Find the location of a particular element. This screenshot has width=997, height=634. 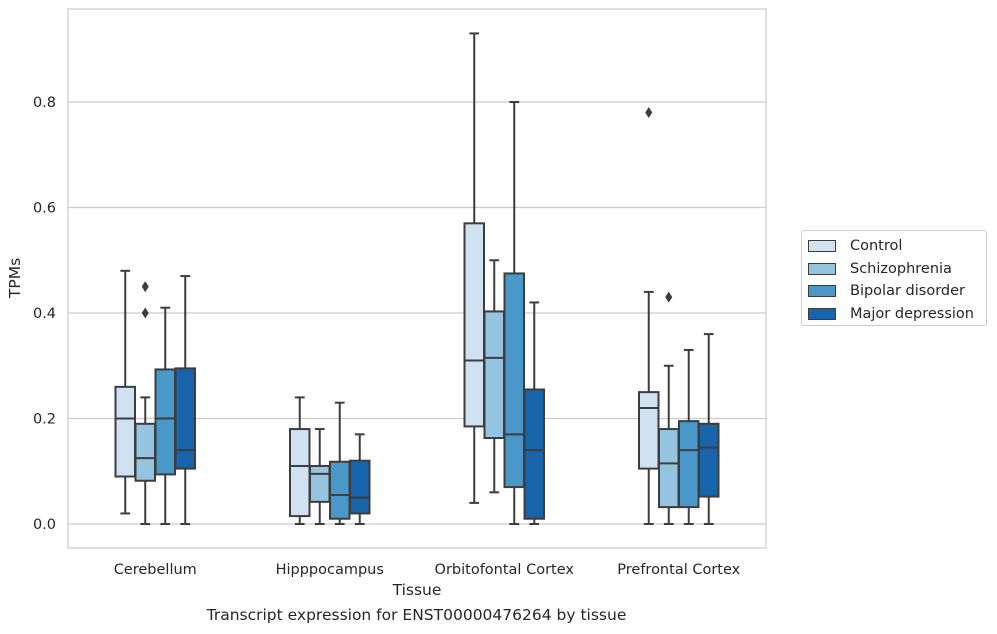

legend-item: Major depression is located at coordinates (897, 314).